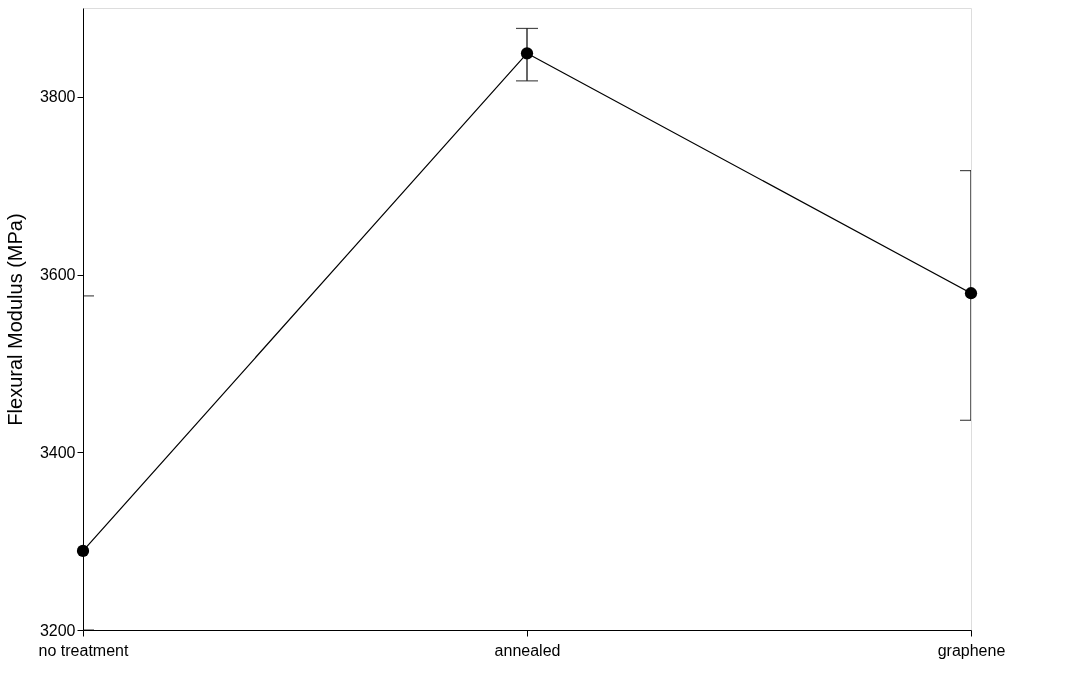  Describe the element at coordinates (57, 630) in the screenshot. I see `y-tick-label: 3200` at that location.